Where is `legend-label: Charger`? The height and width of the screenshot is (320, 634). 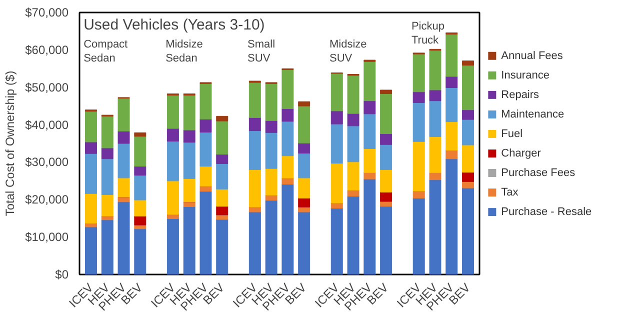 legend-label: Charger is located at coordinates (521, 153).